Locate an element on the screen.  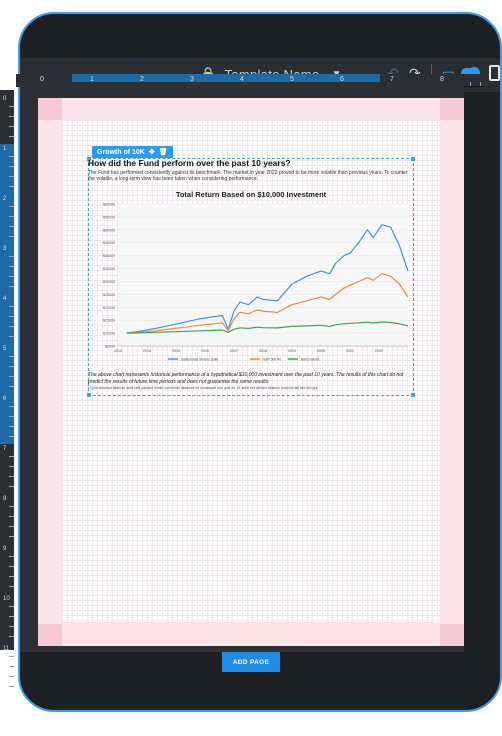
ruler-tick-label: 10 is located at coordinates (6, 599).